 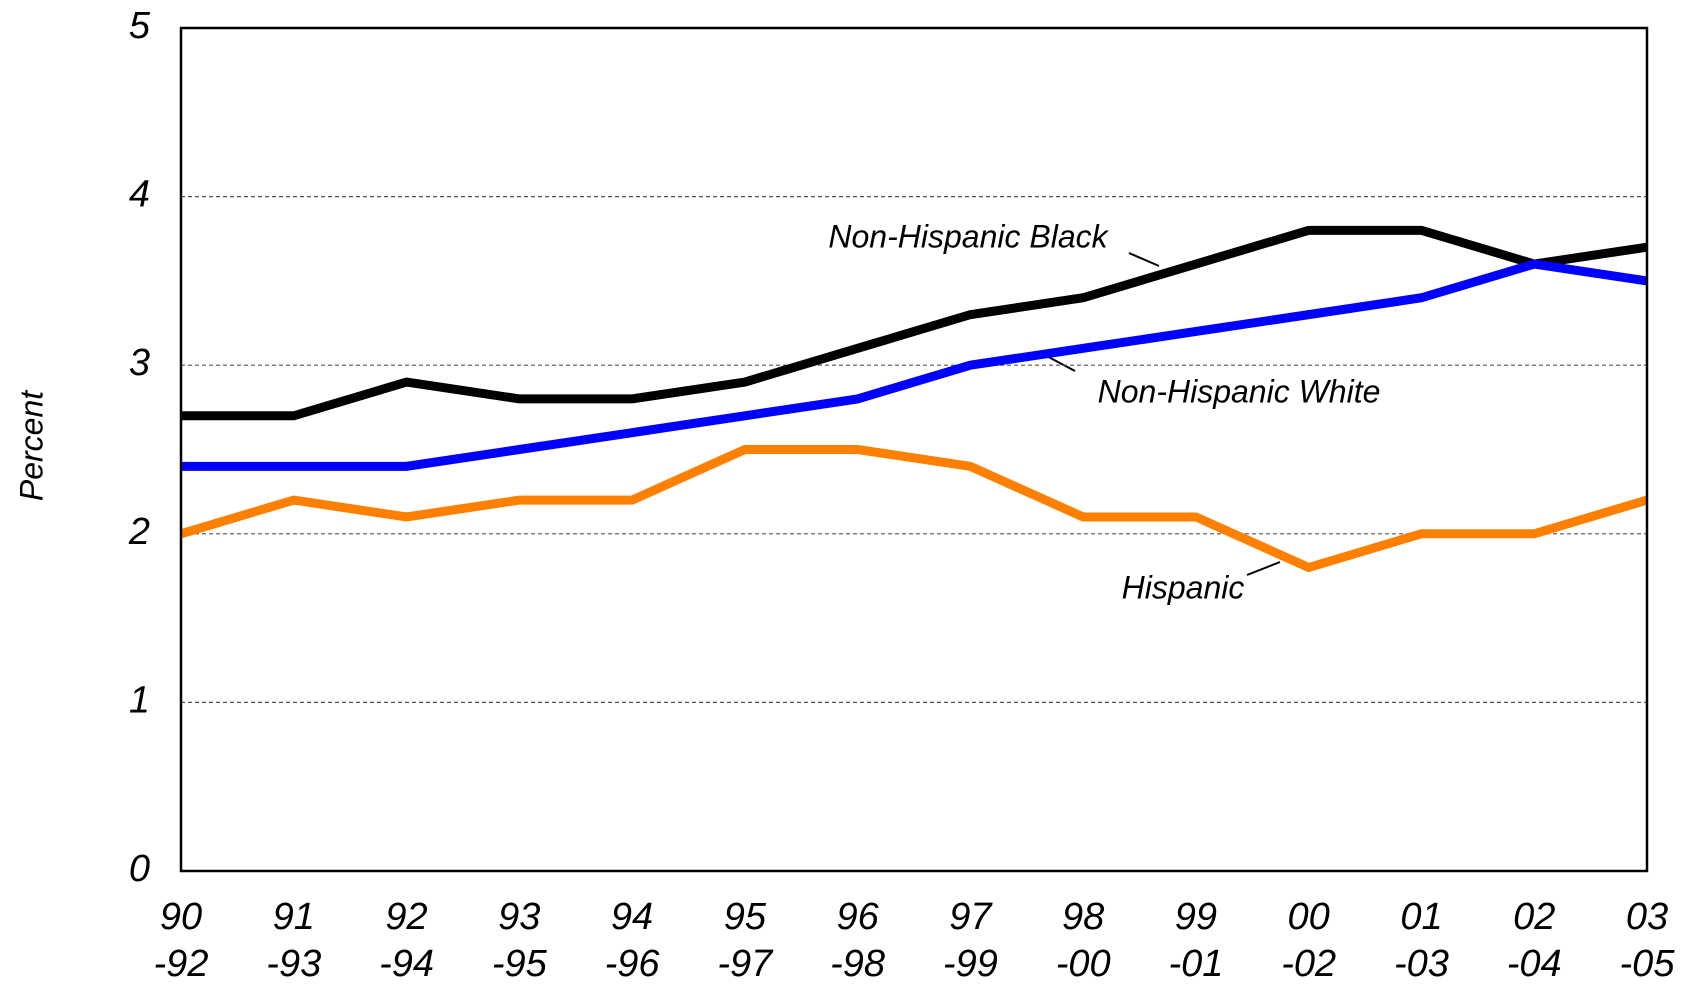 I want to click on x-tick-label: 98, so click(x=1083, y=917).